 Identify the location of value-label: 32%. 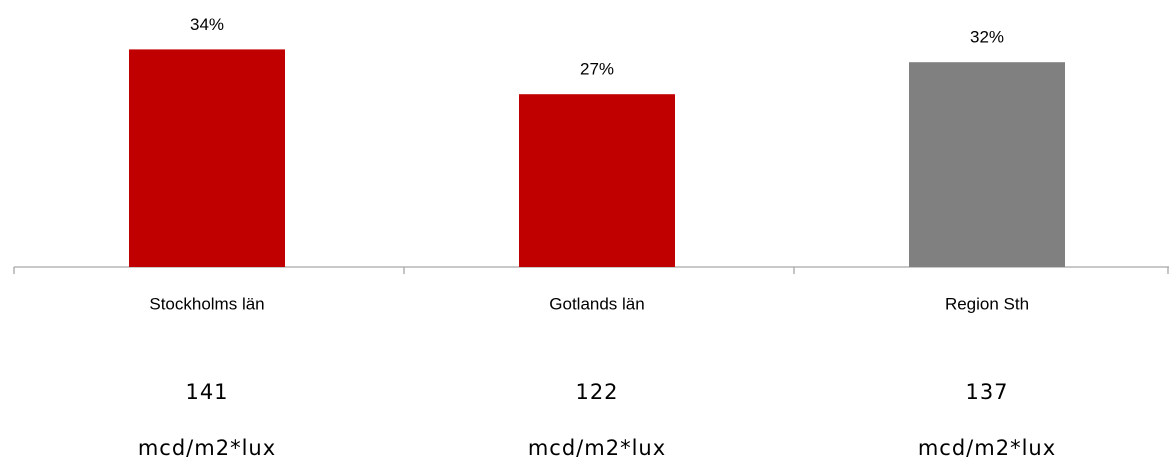
(987, 37).